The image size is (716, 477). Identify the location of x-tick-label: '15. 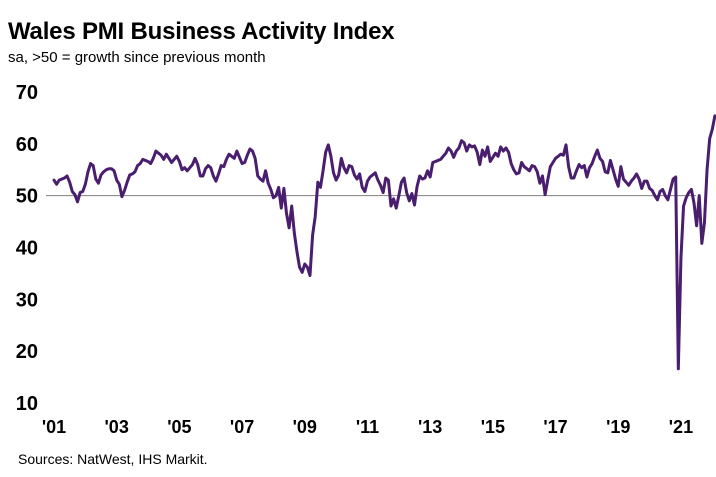
(493, 427).